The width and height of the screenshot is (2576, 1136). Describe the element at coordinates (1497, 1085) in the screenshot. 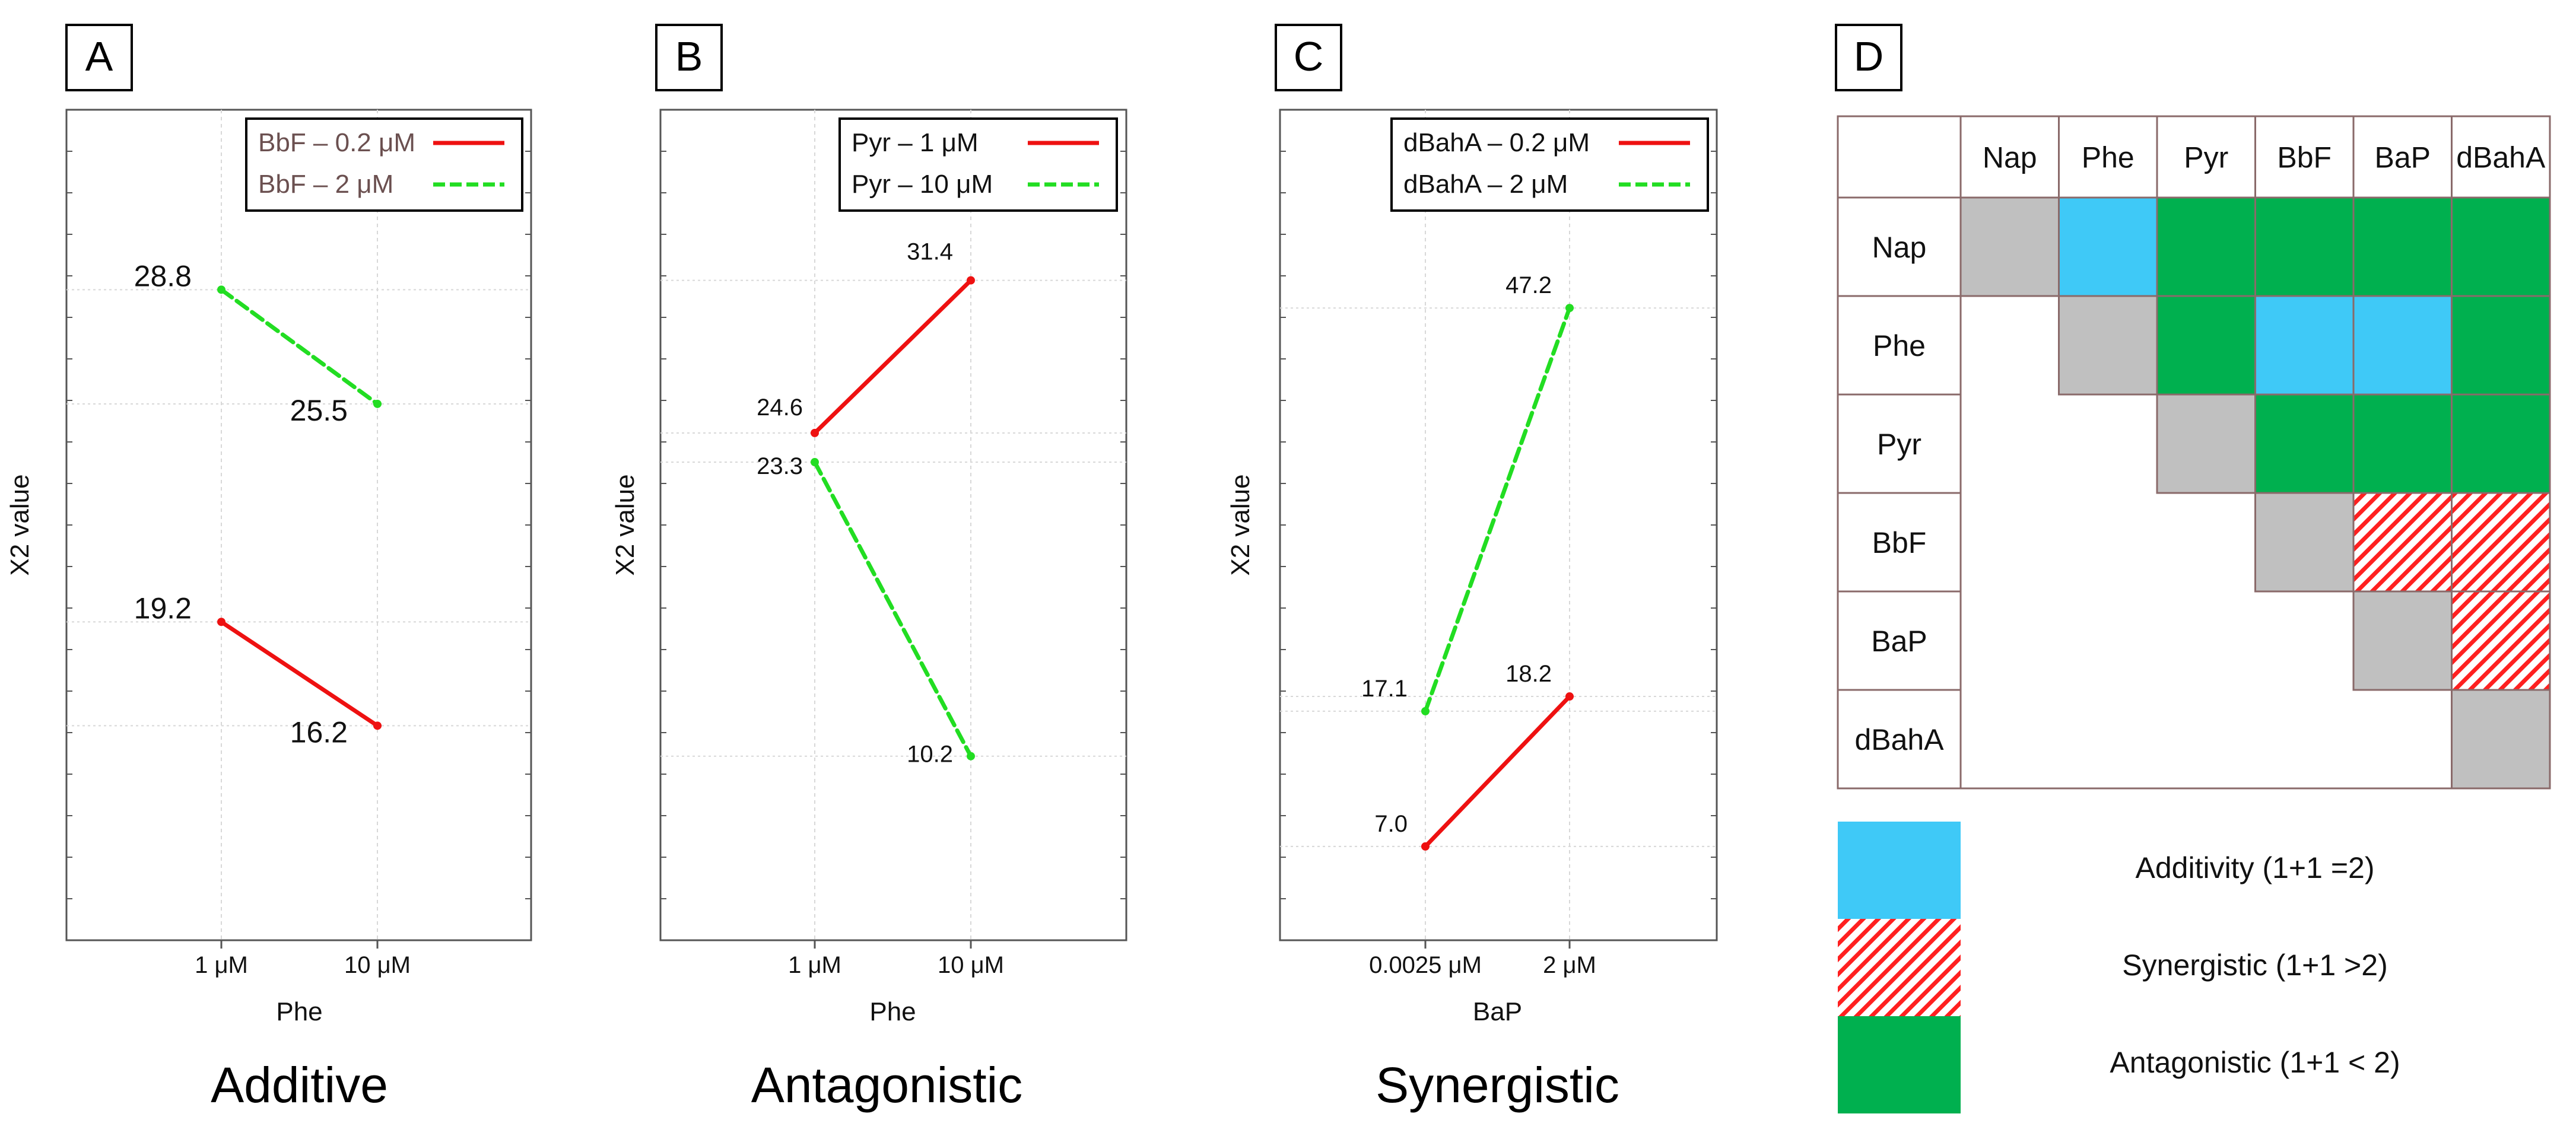

I see `panel-title: Synergistic` at that location.